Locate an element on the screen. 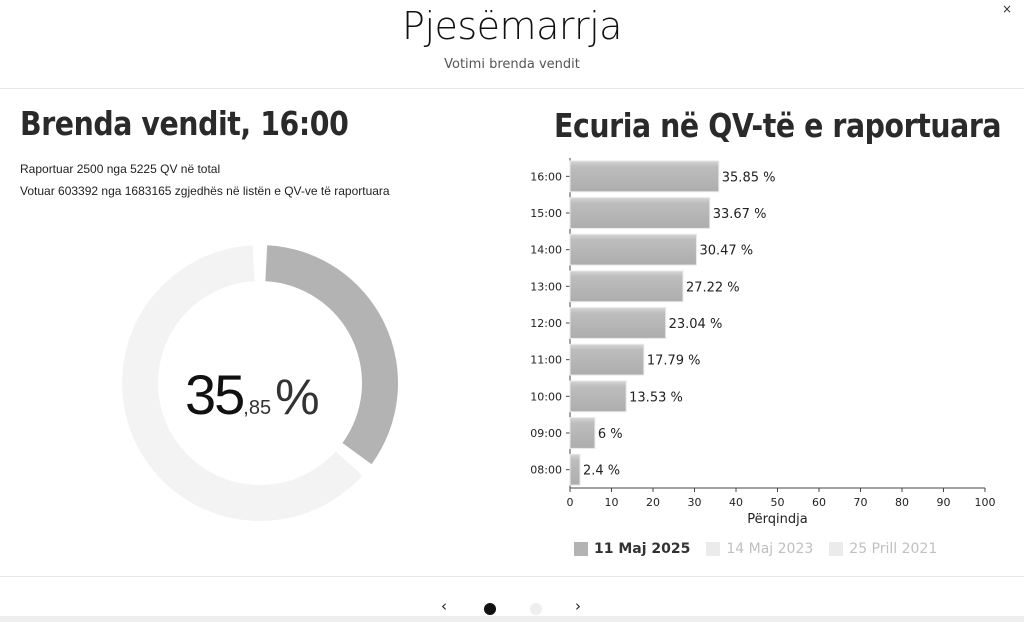 This screenshot has height=623, width=1024. bar-value-label: 33.67 % is located at coordinates (740, 214).